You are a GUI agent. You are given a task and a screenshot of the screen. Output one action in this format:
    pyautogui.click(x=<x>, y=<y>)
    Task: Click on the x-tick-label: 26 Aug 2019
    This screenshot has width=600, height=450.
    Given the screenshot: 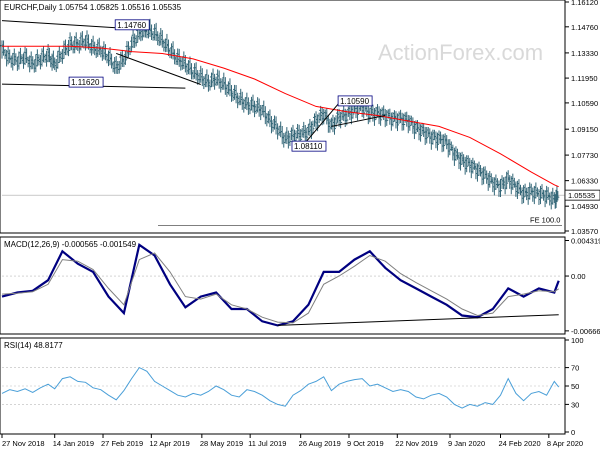 What is the action you would take?
    pyautogui.click(x=320, y=443)
    